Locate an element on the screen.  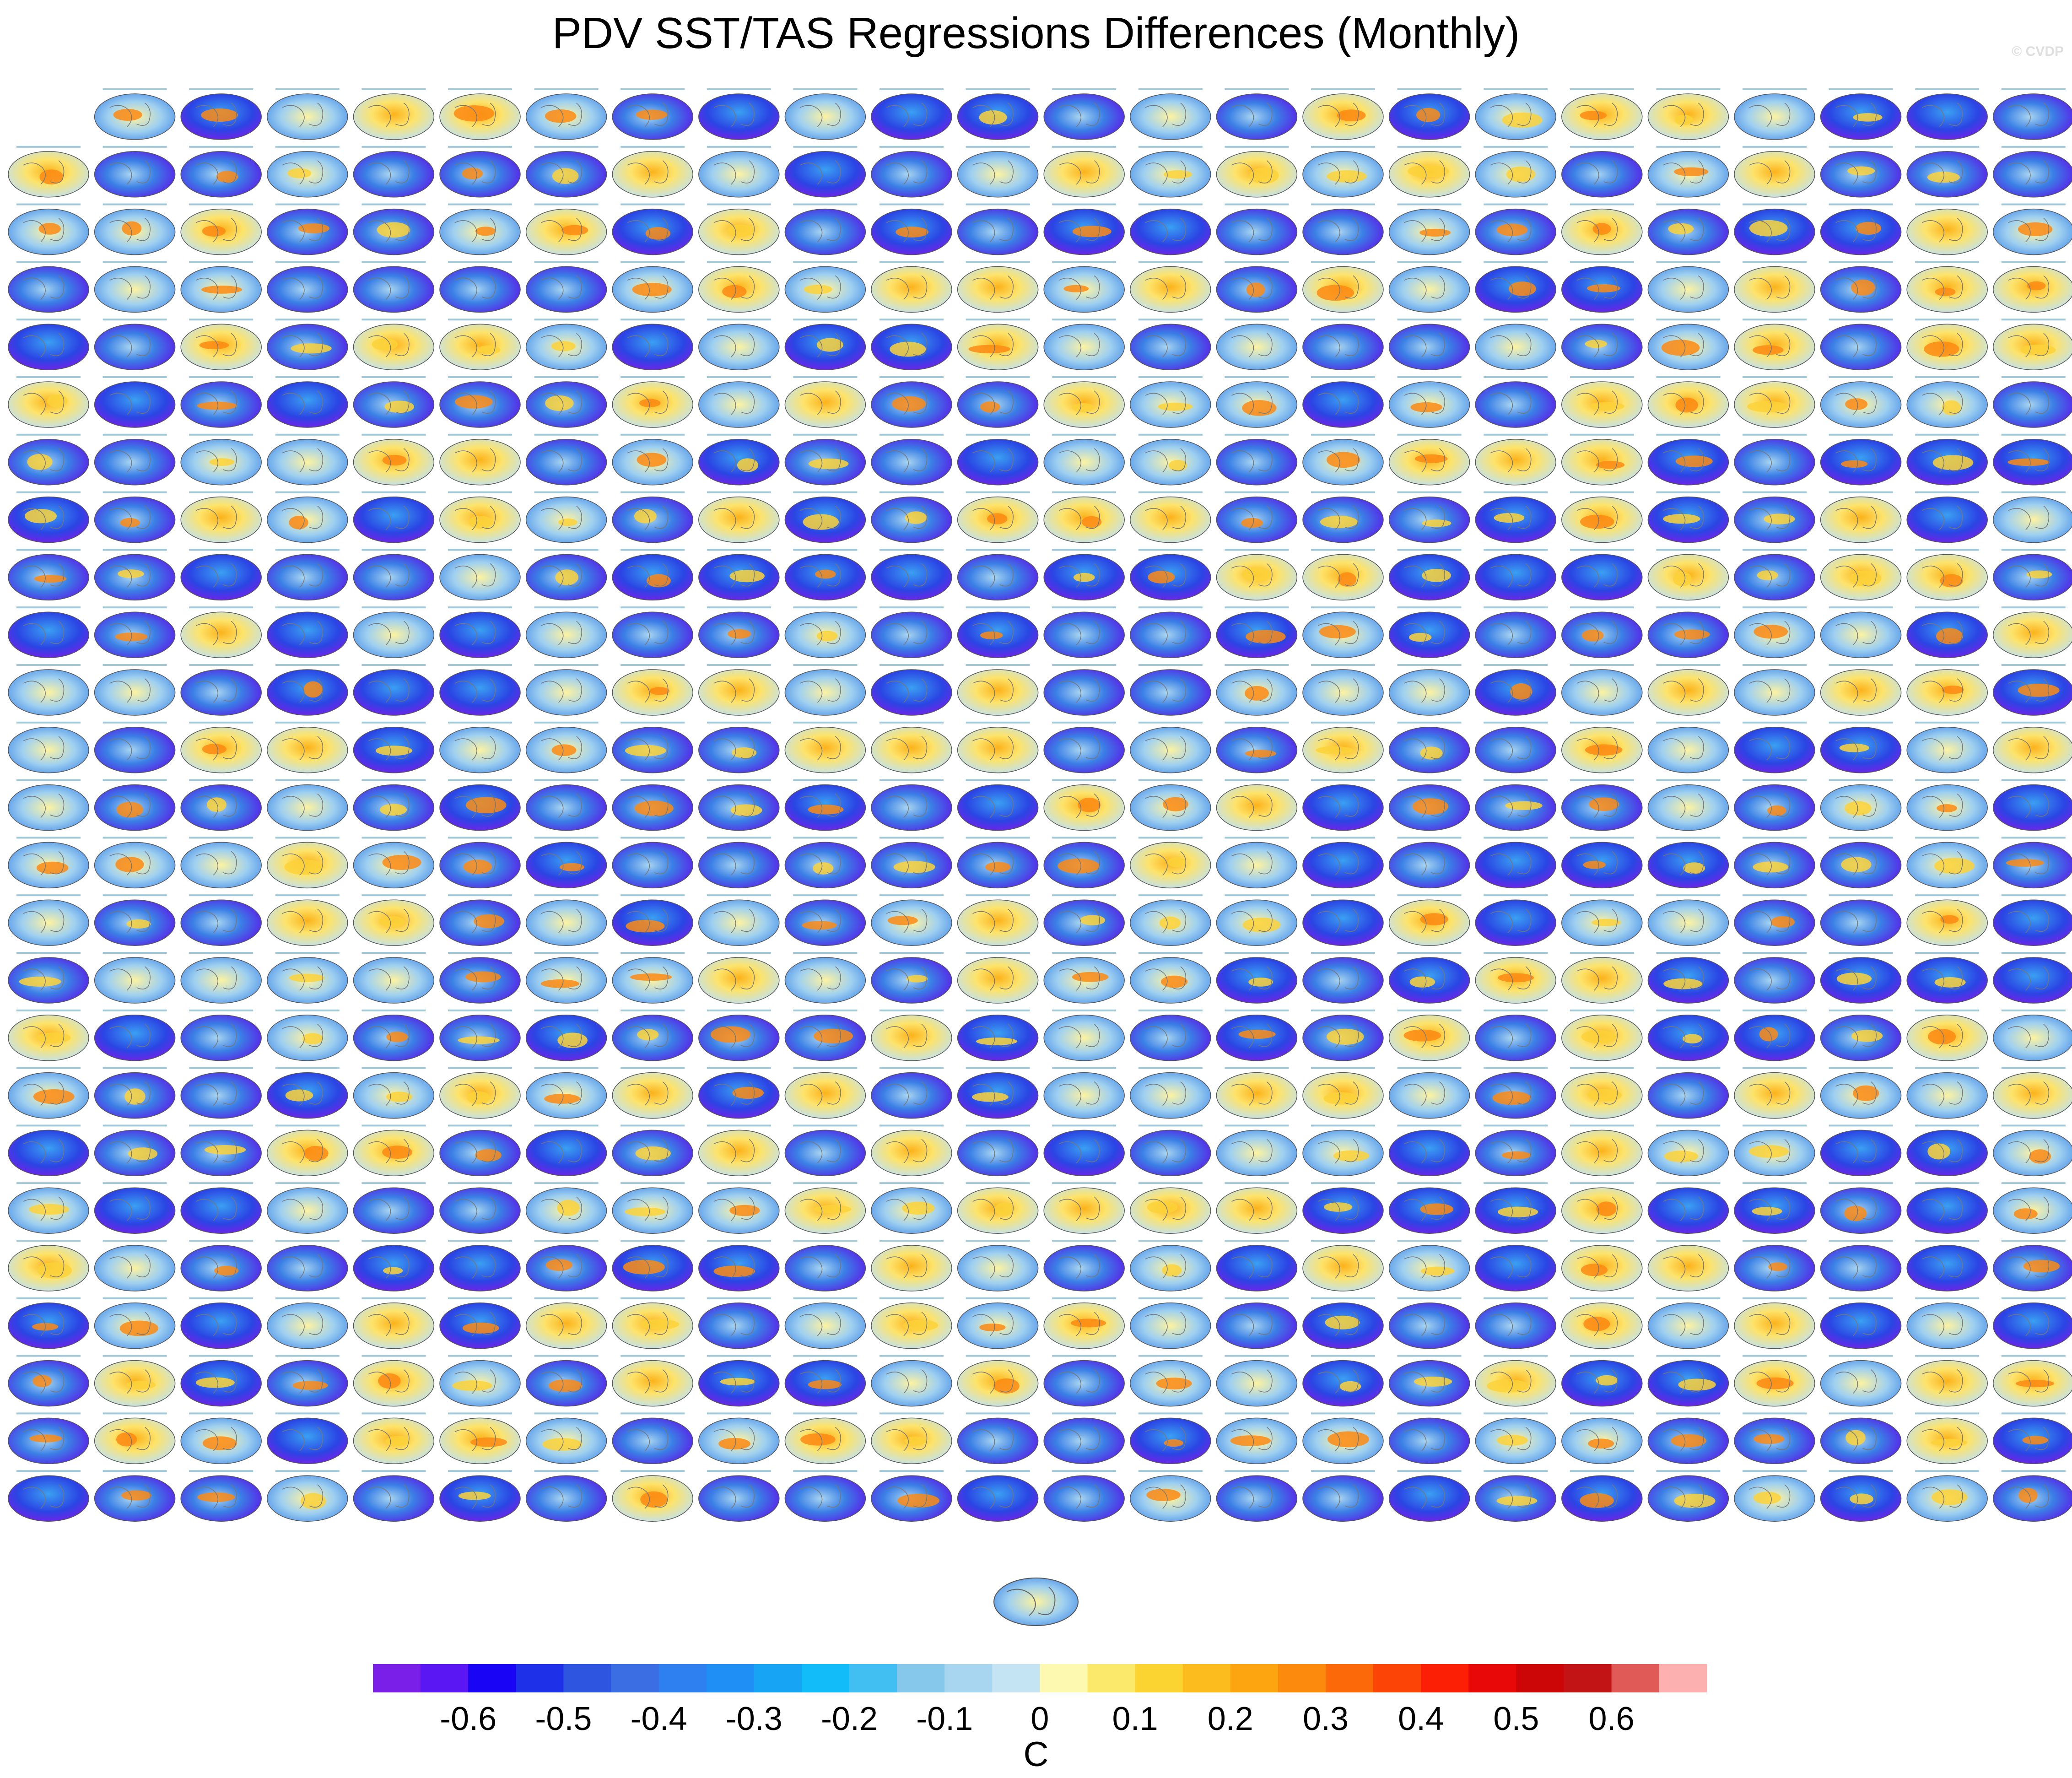
colorbar-unit: C is located at coordinates (1036, 1754).